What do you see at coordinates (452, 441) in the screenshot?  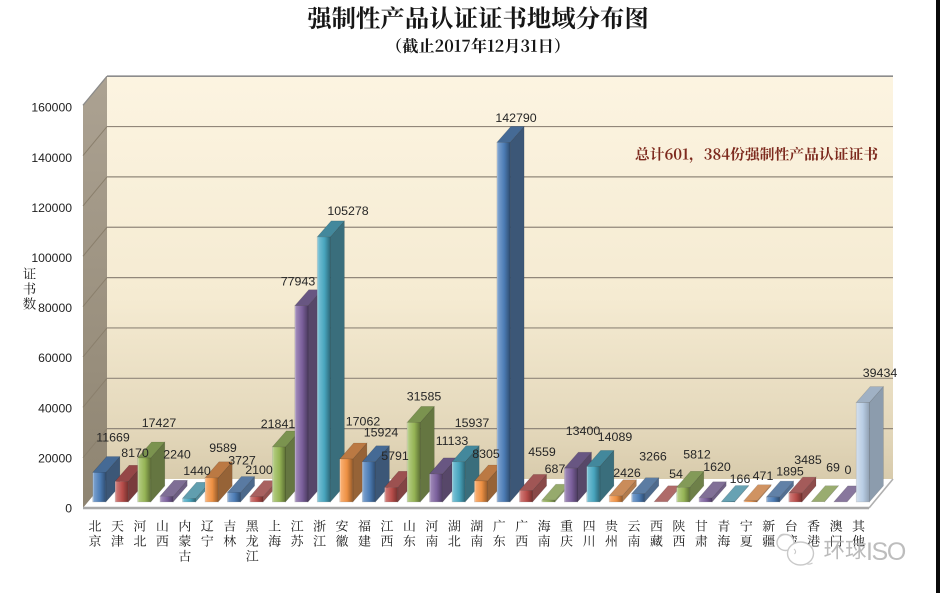 I see `svg-text: 11133` at bounding box center [452, 441].